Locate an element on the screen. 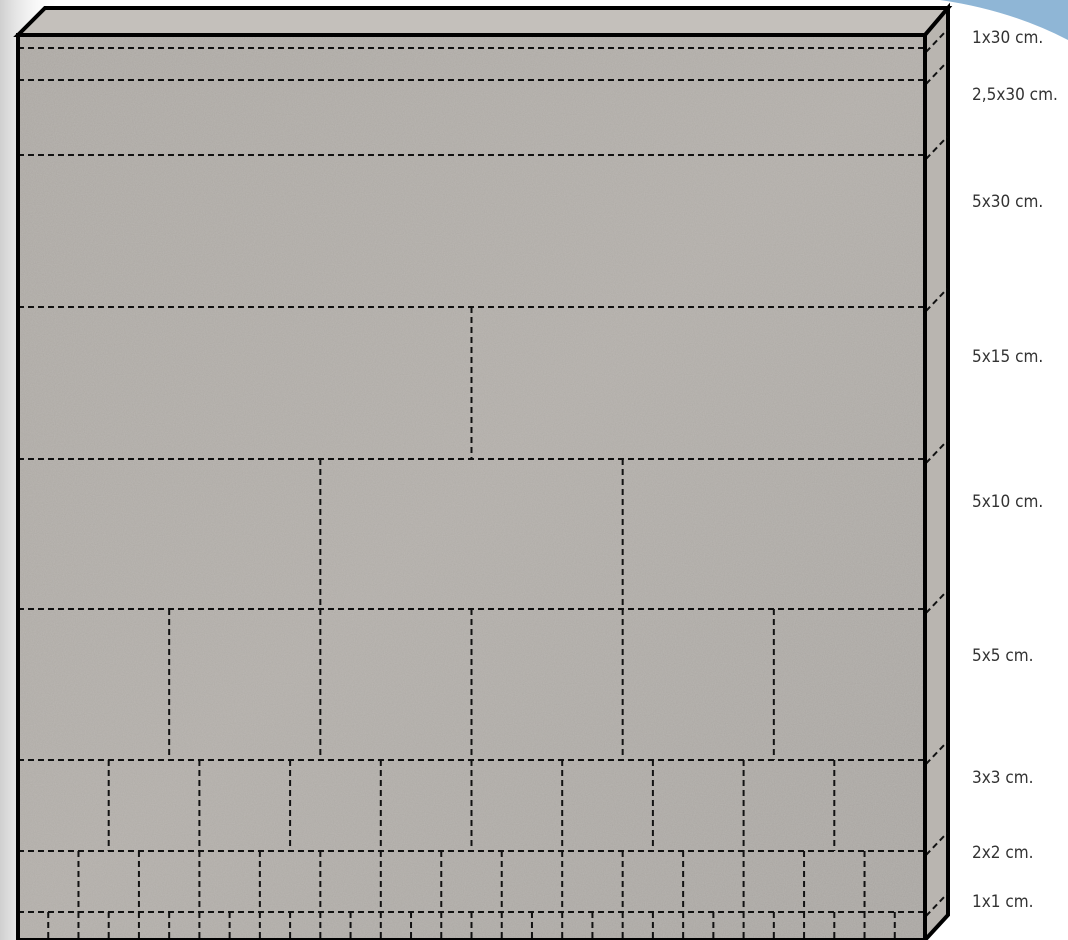 This screenshot has height=940, width=1068. size-label: 5x30 cm. is located at coordinates (1007, 202).